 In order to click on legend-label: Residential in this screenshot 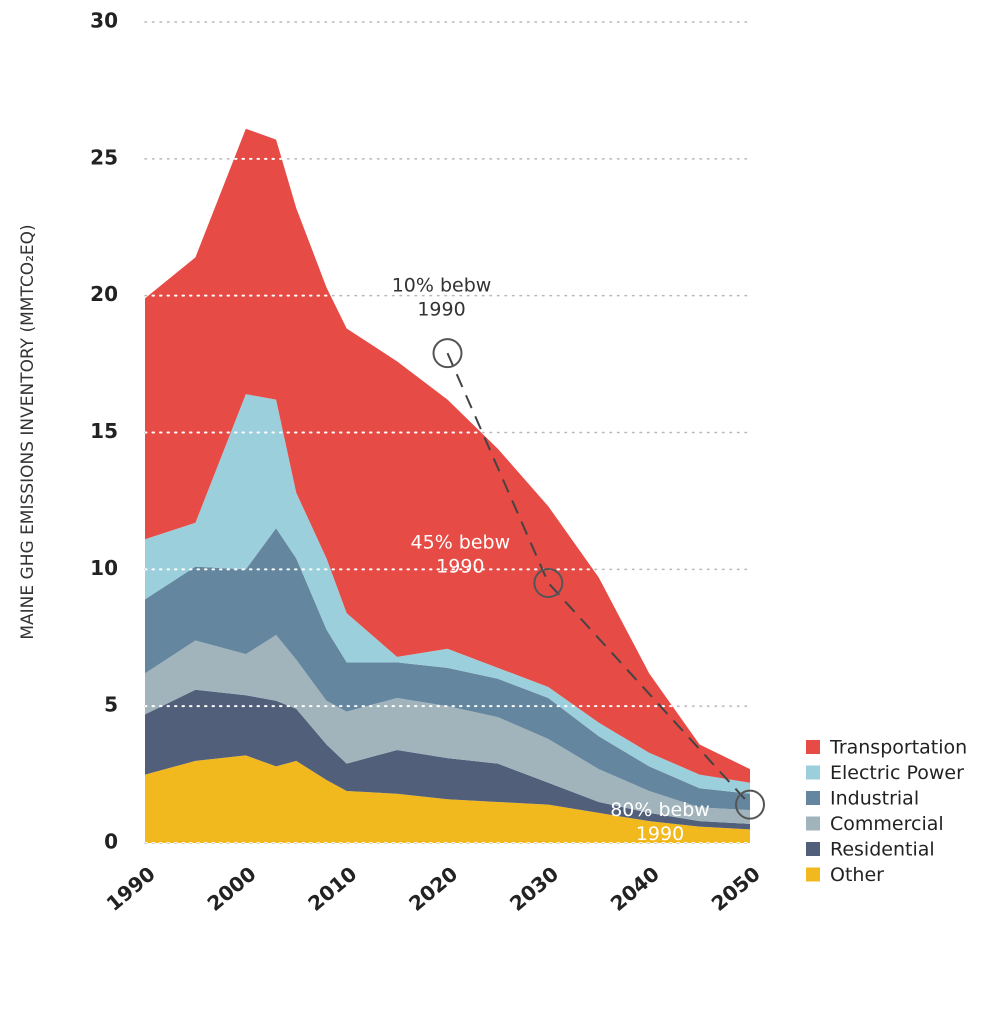, I will do `click(882, 850)`.